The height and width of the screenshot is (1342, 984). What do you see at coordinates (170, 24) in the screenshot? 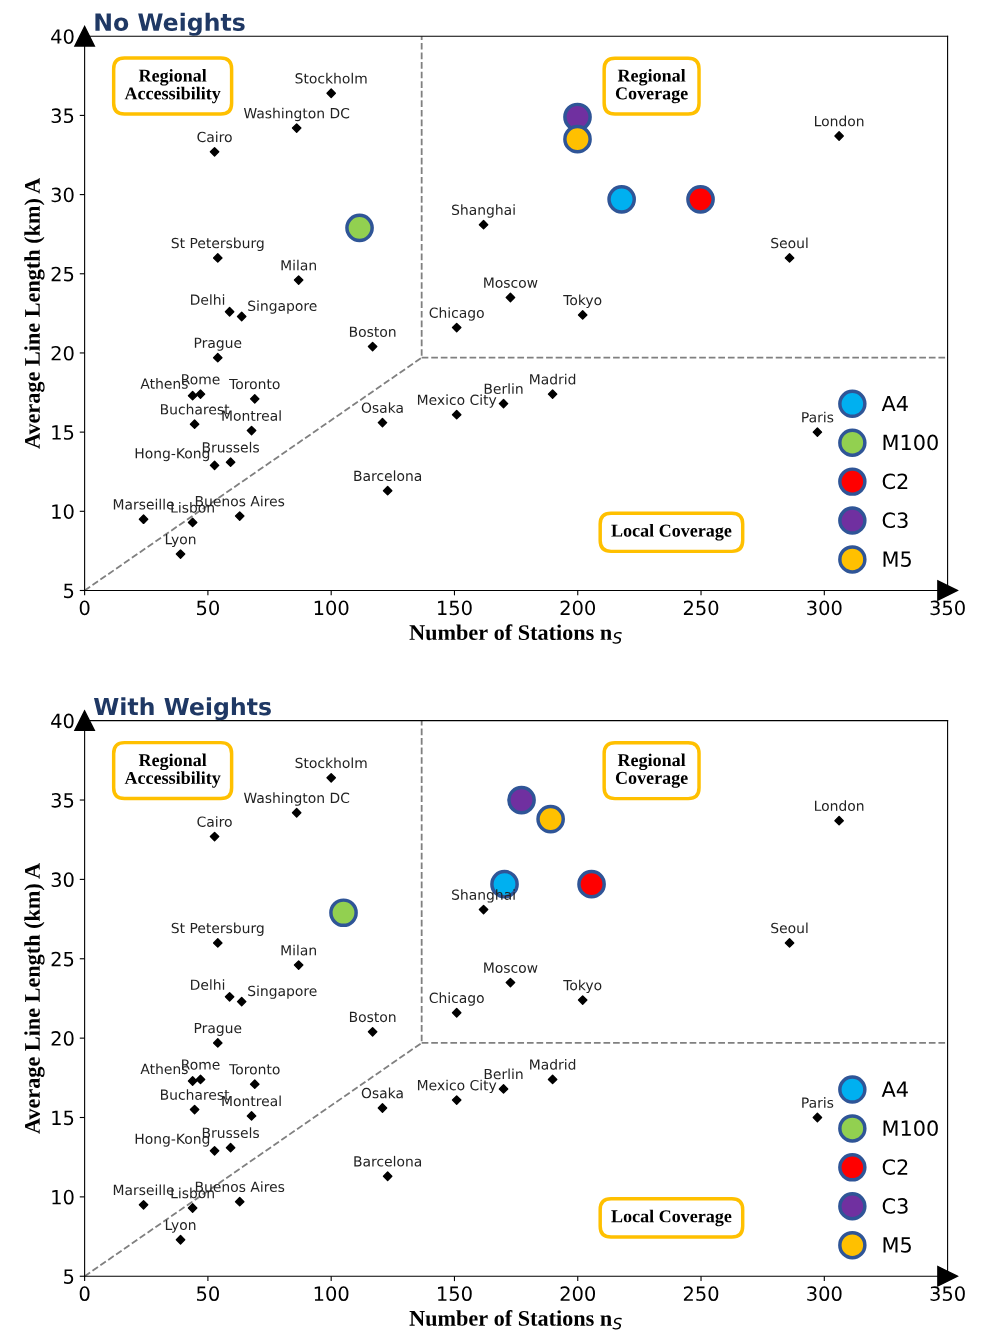
I see `chart-title: No Weights` at bounding box center [170, 24].